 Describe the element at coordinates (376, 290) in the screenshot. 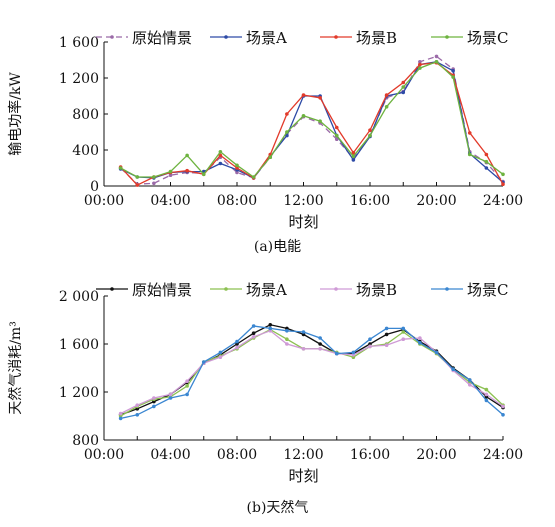

I see `legend-label: 场景B` at that location.